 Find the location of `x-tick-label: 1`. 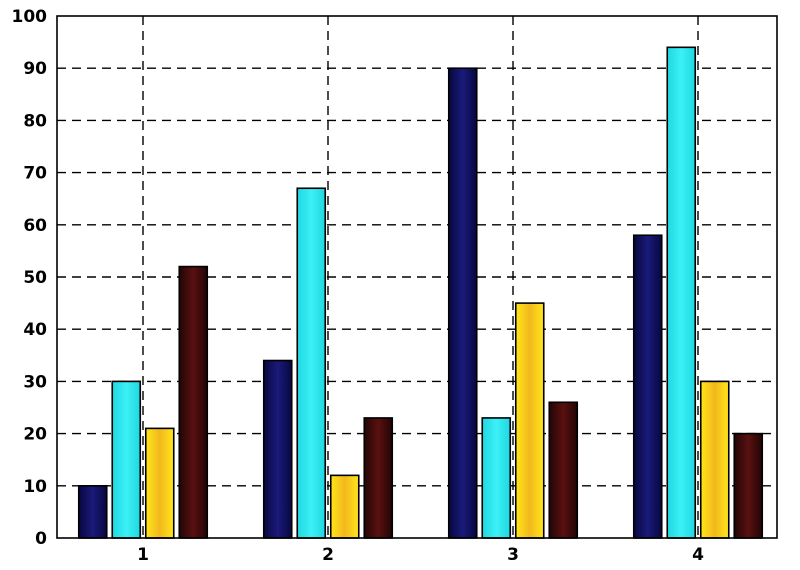

x-tick-label: 1 is located at coordinates (143, 555).